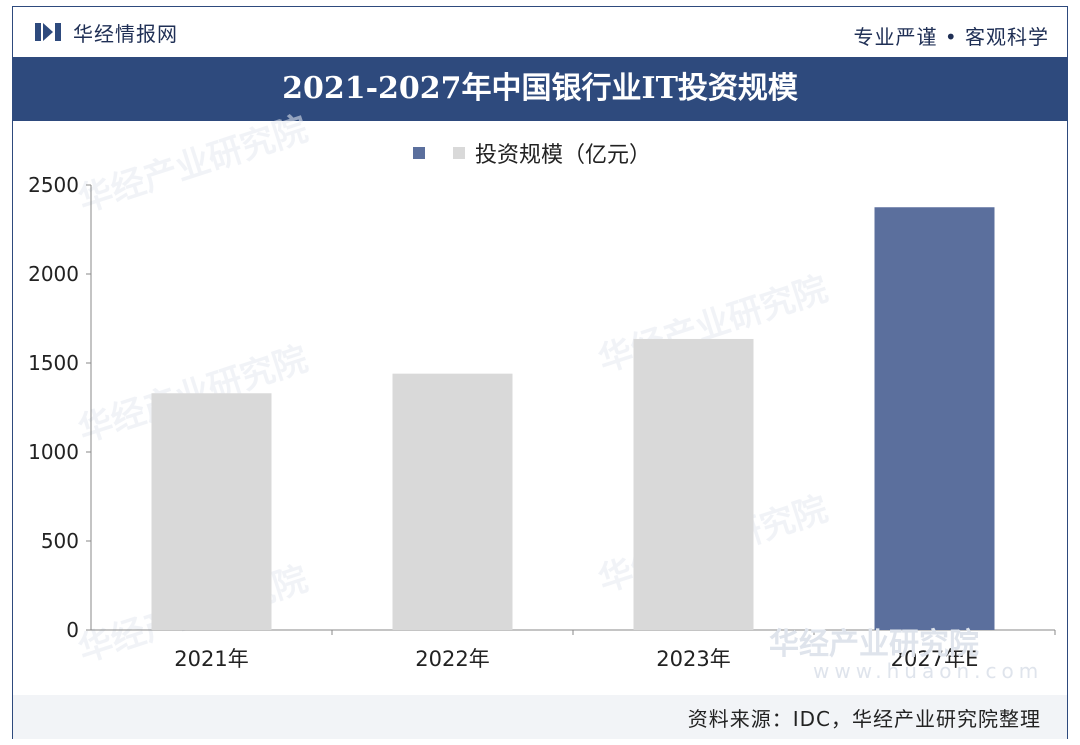 Image resolution: width=1080 pixels, height=745 pixels. What do you see at coordinates (874, 644) in the screenshot?
I see `watermark-logo-text: 华经产业研究院` at bounding box center [874, 644].